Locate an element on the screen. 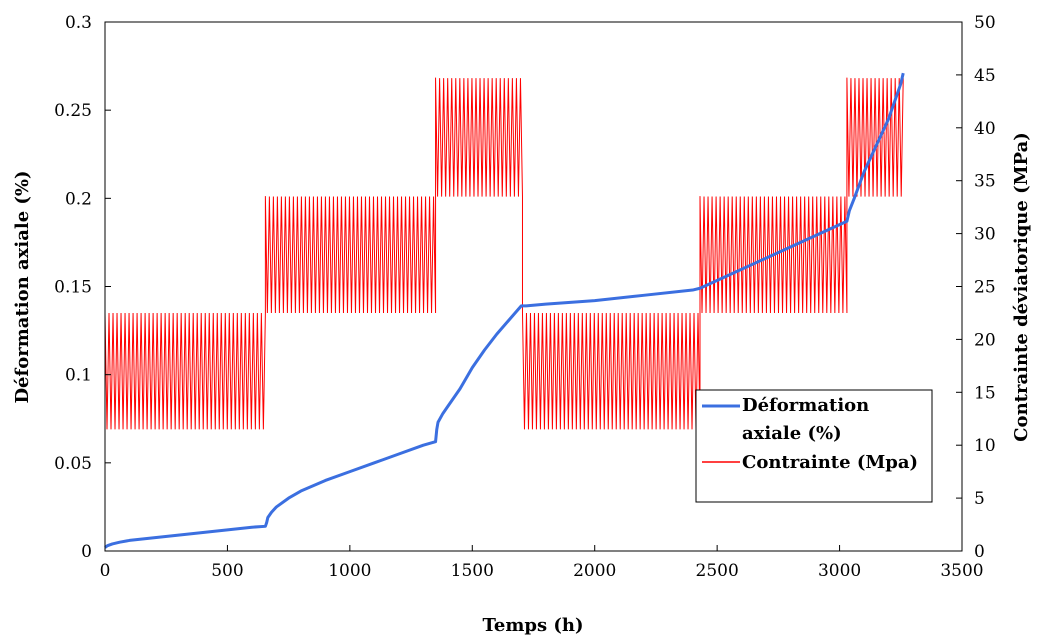 Image resolution: width=1041 pixels, height=641 pixels. x-tick-label: 1000 is located at coordinates (349, 571).